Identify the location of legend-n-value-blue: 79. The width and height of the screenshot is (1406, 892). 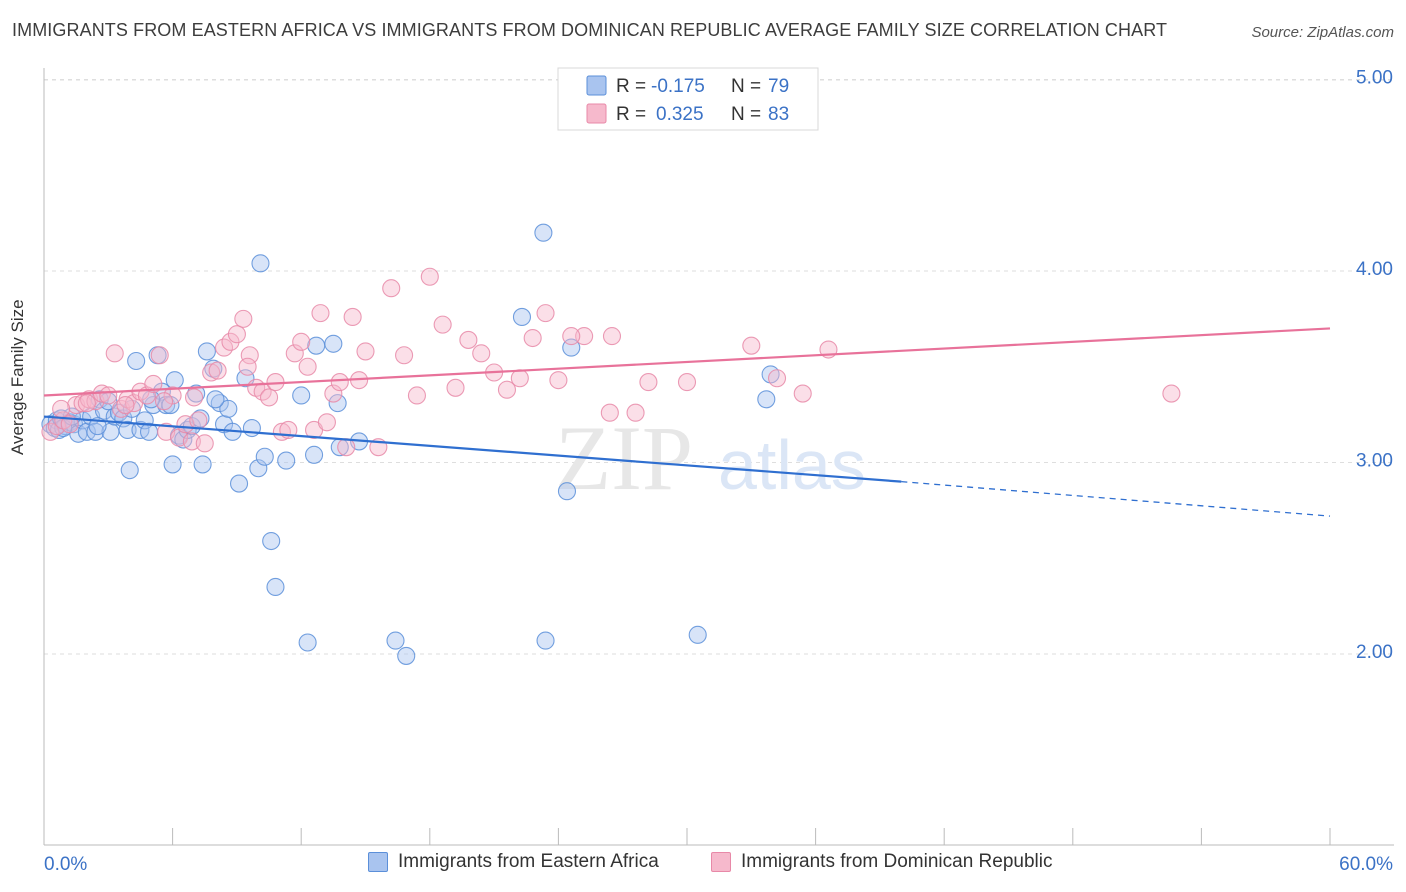
(778, 86).